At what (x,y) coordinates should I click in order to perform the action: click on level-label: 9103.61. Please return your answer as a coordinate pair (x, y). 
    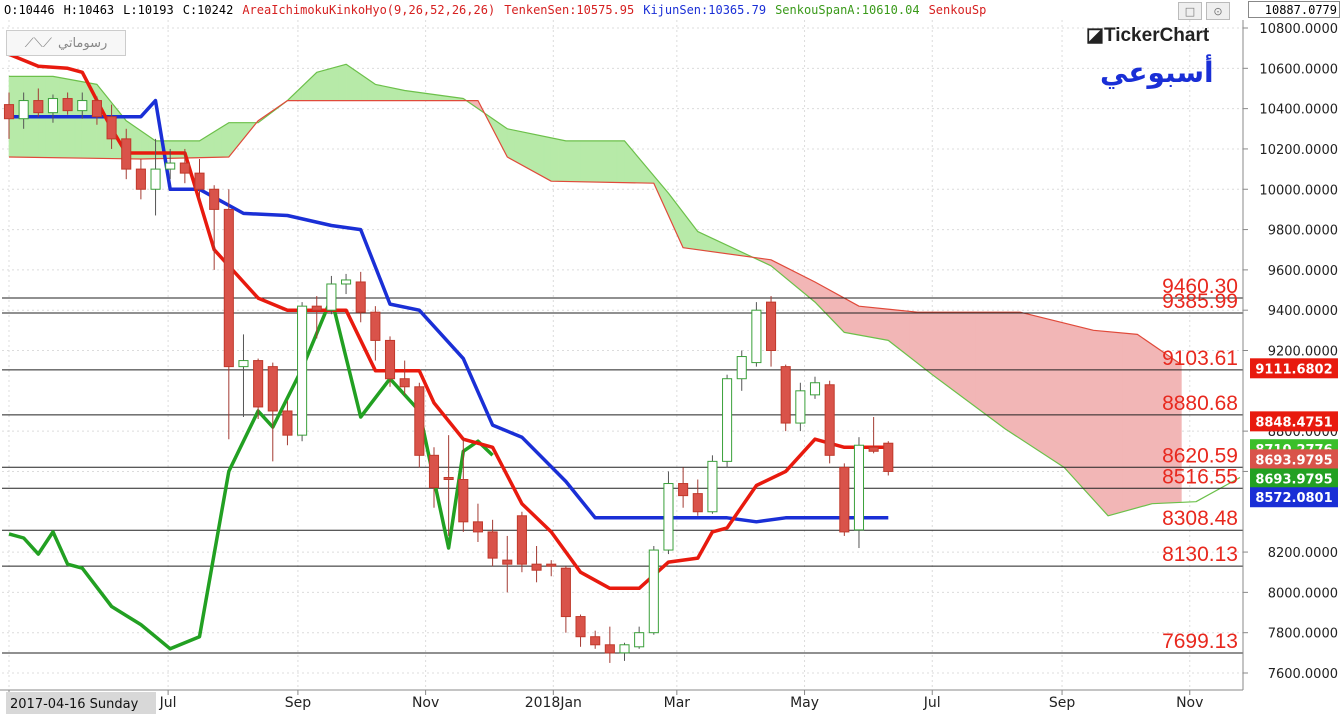
    Looking at the image, I should click on (1200, 358).